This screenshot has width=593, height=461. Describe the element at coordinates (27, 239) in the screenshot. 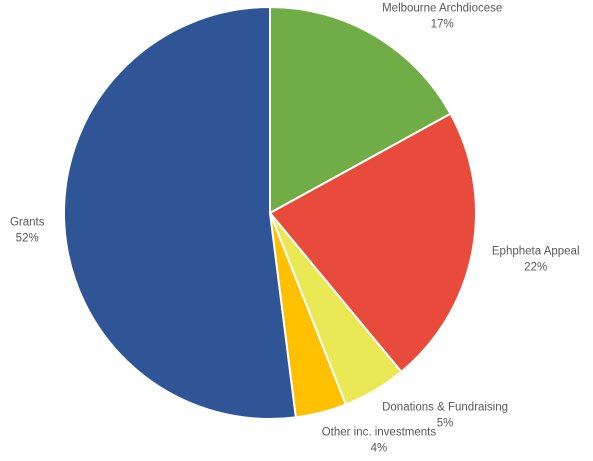

I see `pie-value-grants: 52%` at that location.